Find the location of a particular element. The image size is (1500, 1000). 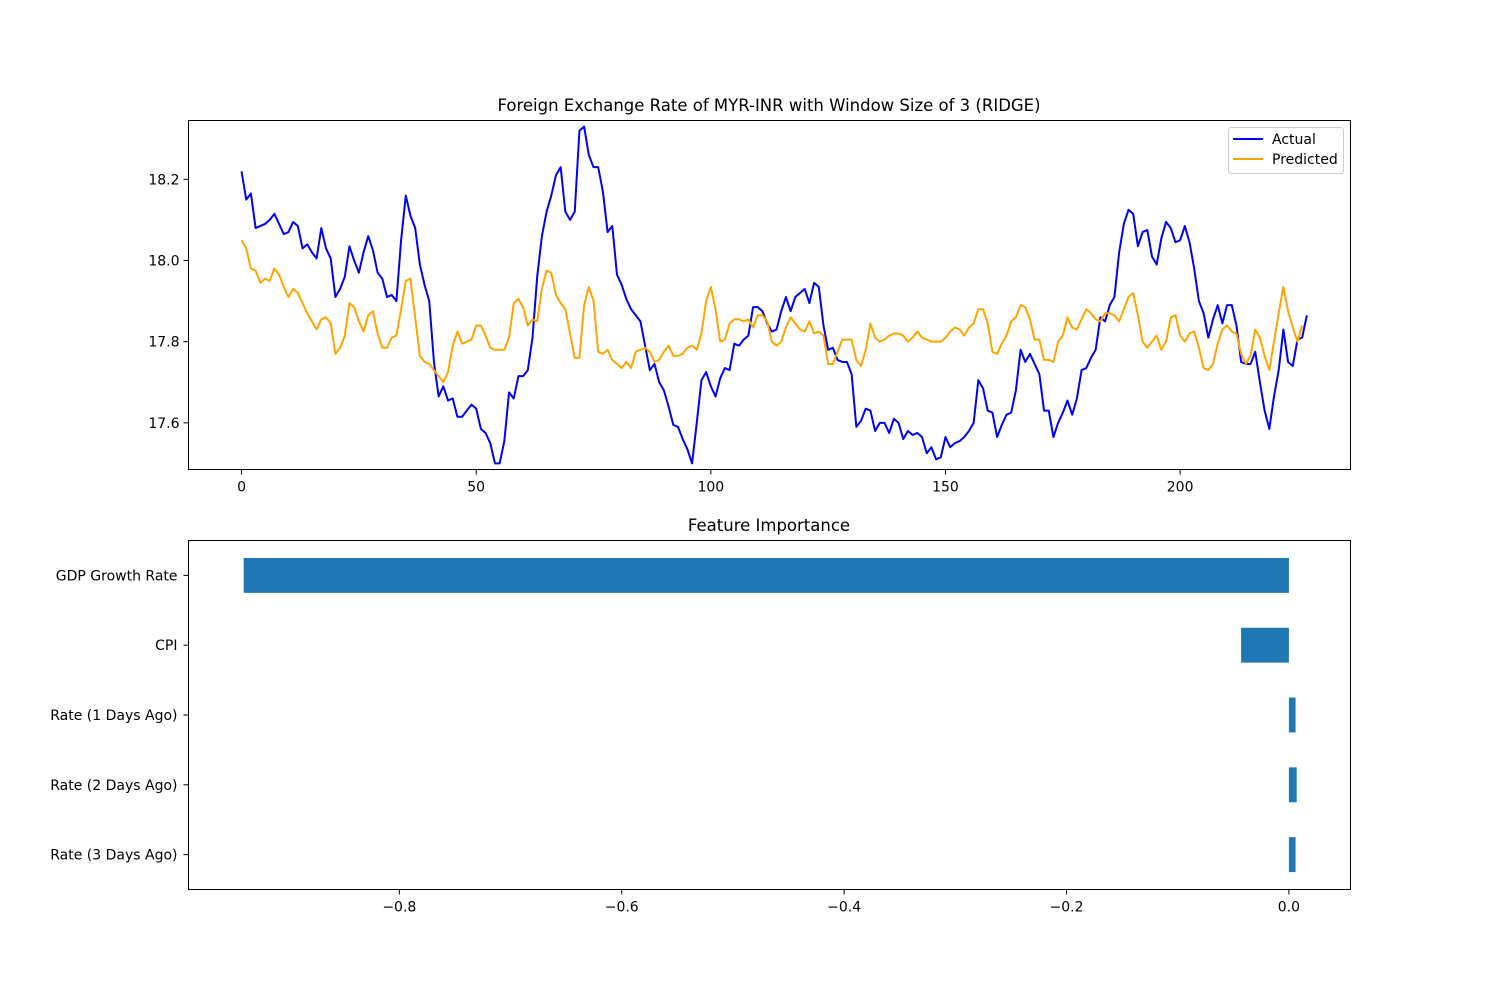

x-tick-label: 200 is located at coordinates (1180, 488).